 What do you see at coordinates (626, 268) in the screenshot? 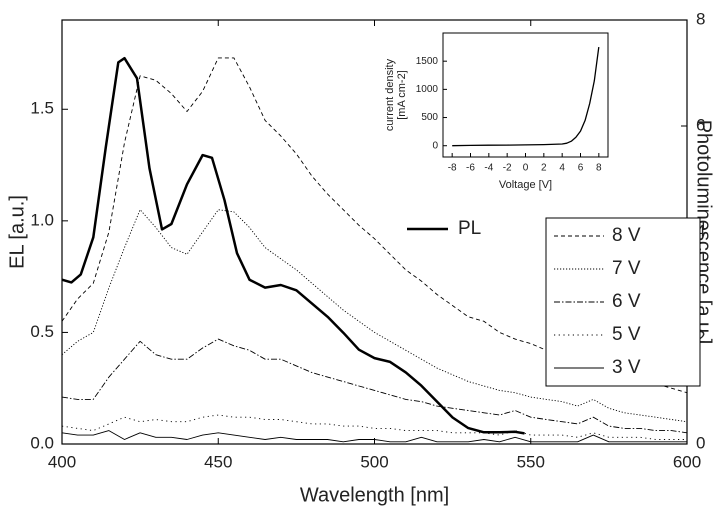
I see `legend-label: 7 V` at bounding box center [626, 268].